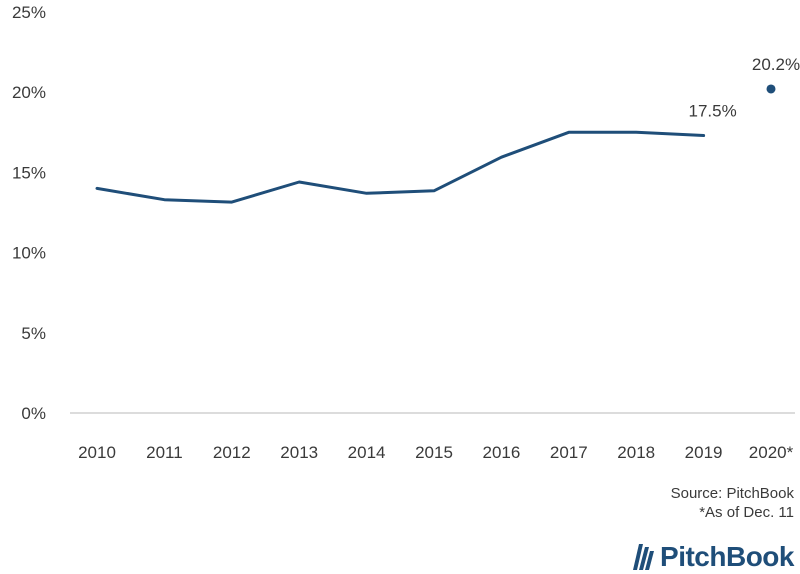  What do you see at coordinates (164, 452) in the screenshot?
I see `x-tick-label: 2011` at bounding box center [164, 452].